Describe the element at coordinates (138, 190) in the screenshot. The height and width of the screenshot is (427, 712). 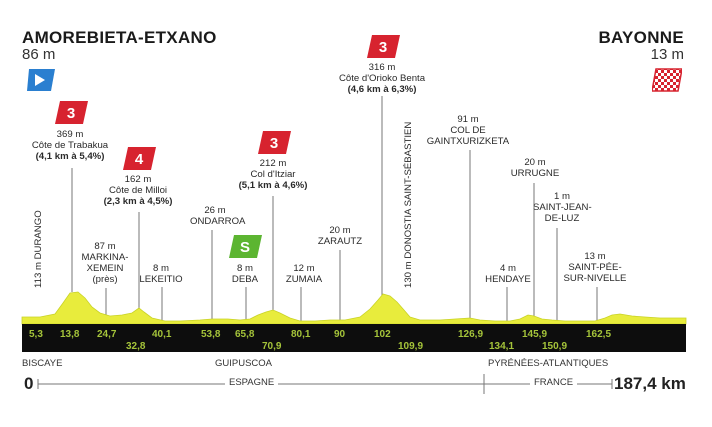
I see `climb-label-milloi: 162 m Côte de Milloi (2,3 km à 4,5%)` at that location.